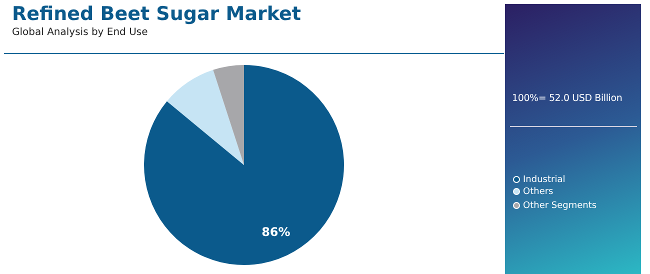  Describe the element at coordinates (80, 32) in the screenshot. I see `chart-subtitle: Global Analysis by End Use` at that location.